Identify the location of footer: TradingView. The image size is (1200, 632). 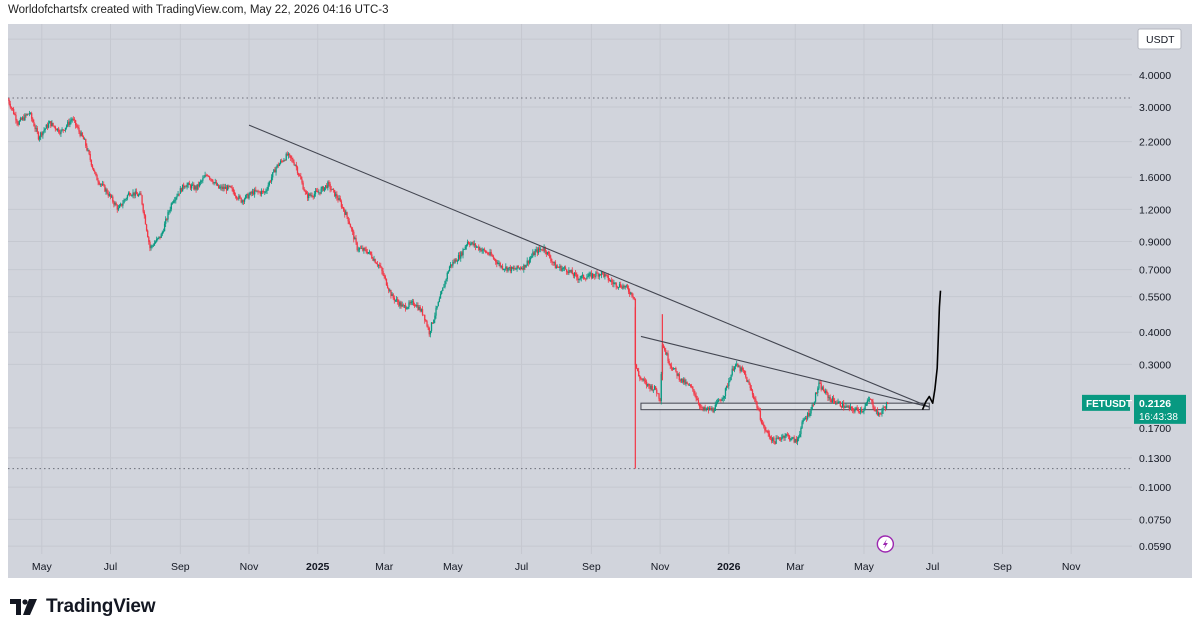
(83, 607).